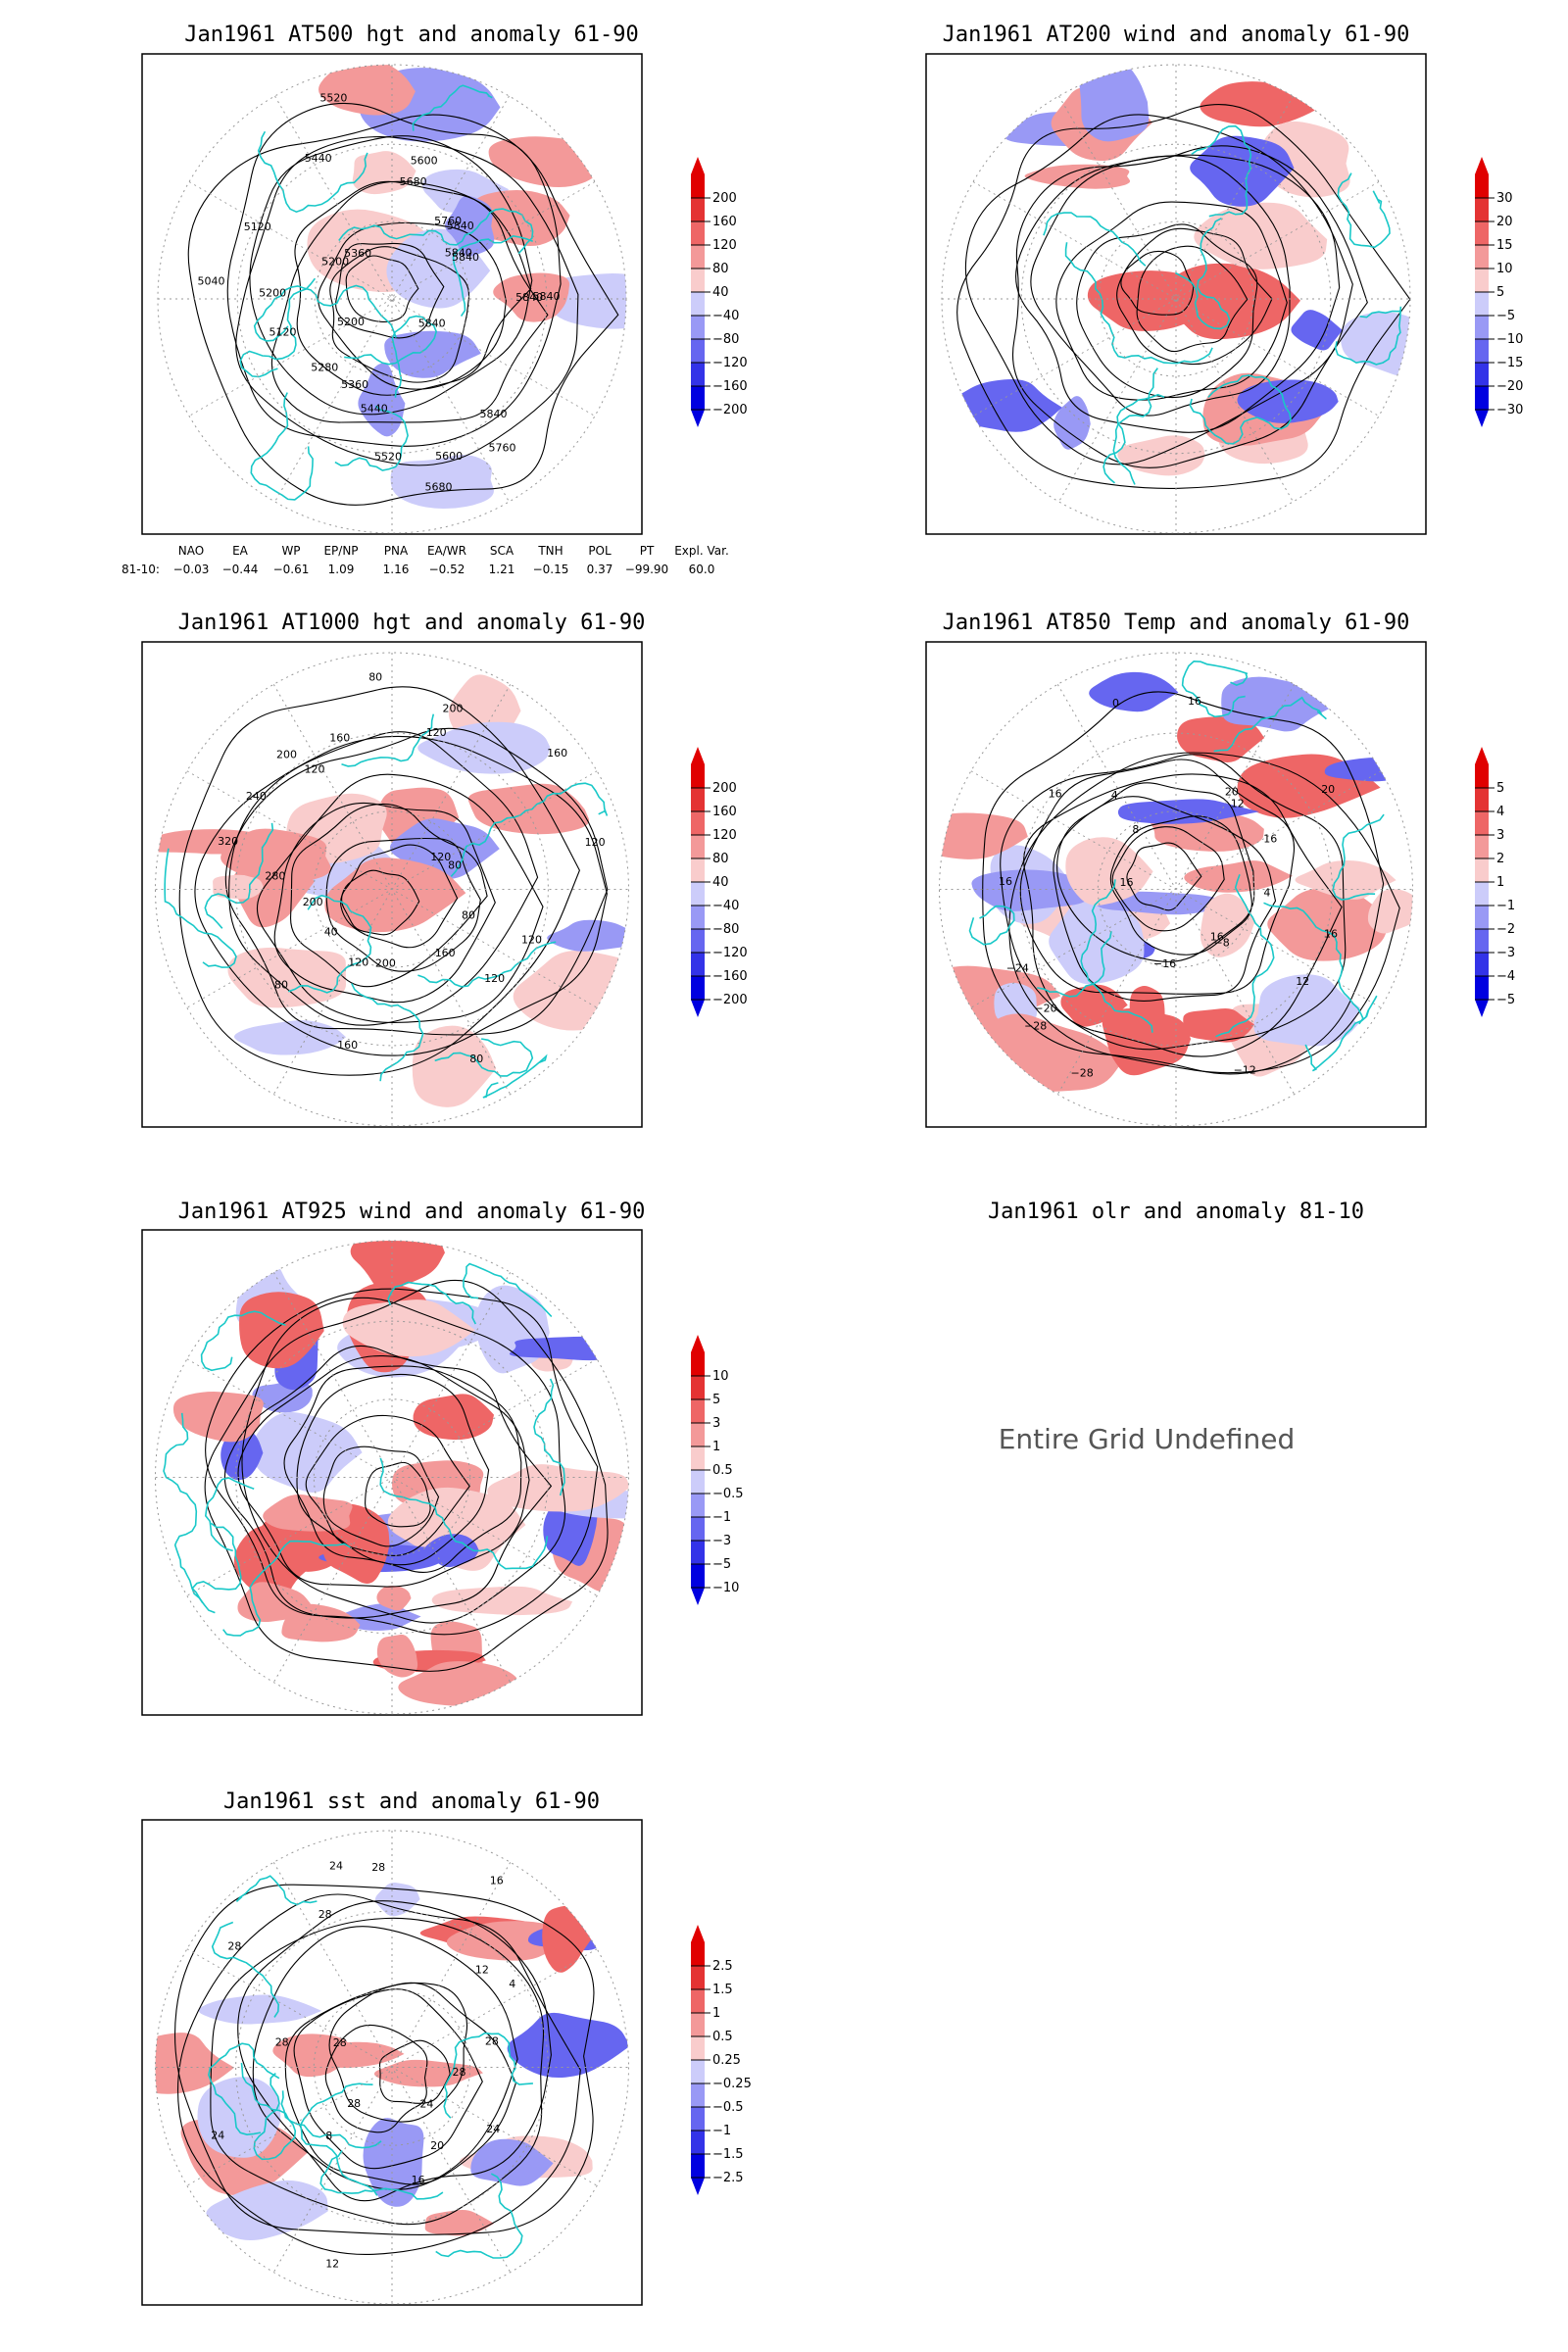  I want to click on contour-label: 5840, so click(465, 257).